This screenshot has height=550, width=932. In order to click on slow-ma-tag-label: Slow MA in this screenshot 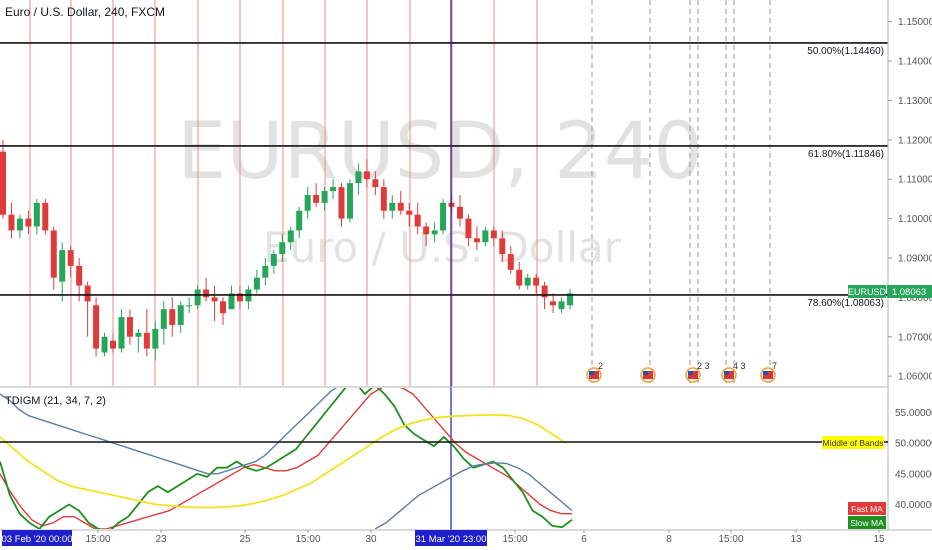, I will do `click(867, 523)`.